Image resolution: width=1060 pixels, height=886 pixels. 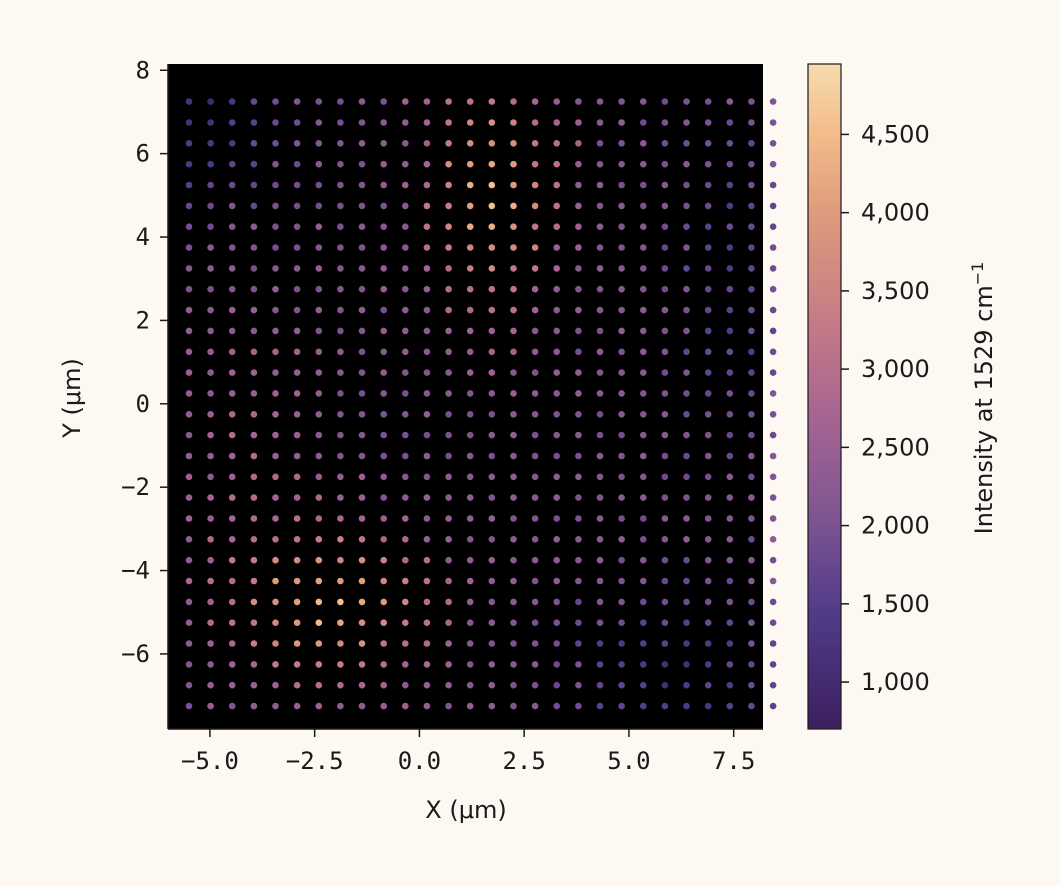 I want to click on x-tick-label: 5.0, so click(x=628, y=761).